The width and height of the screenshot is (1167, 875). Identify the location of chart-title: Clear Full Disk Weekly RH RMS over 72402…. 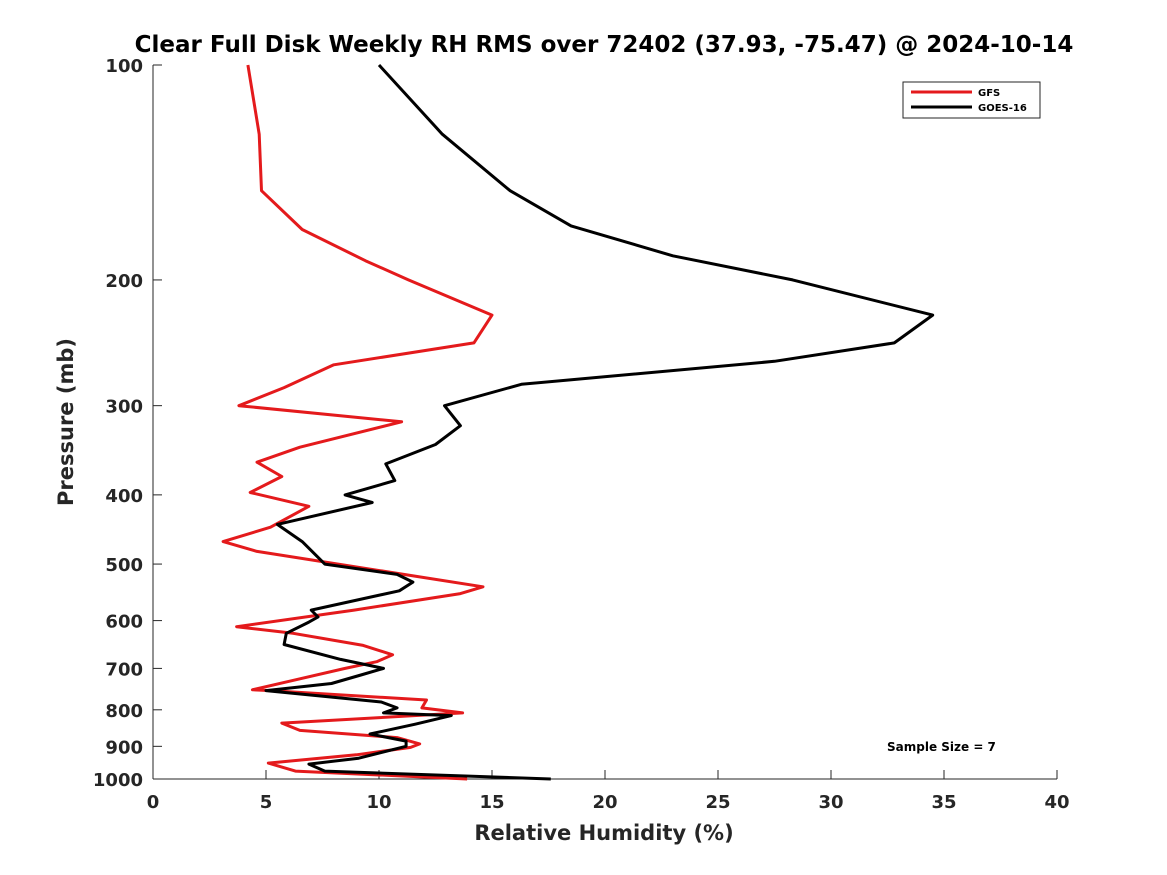
(604, 45).